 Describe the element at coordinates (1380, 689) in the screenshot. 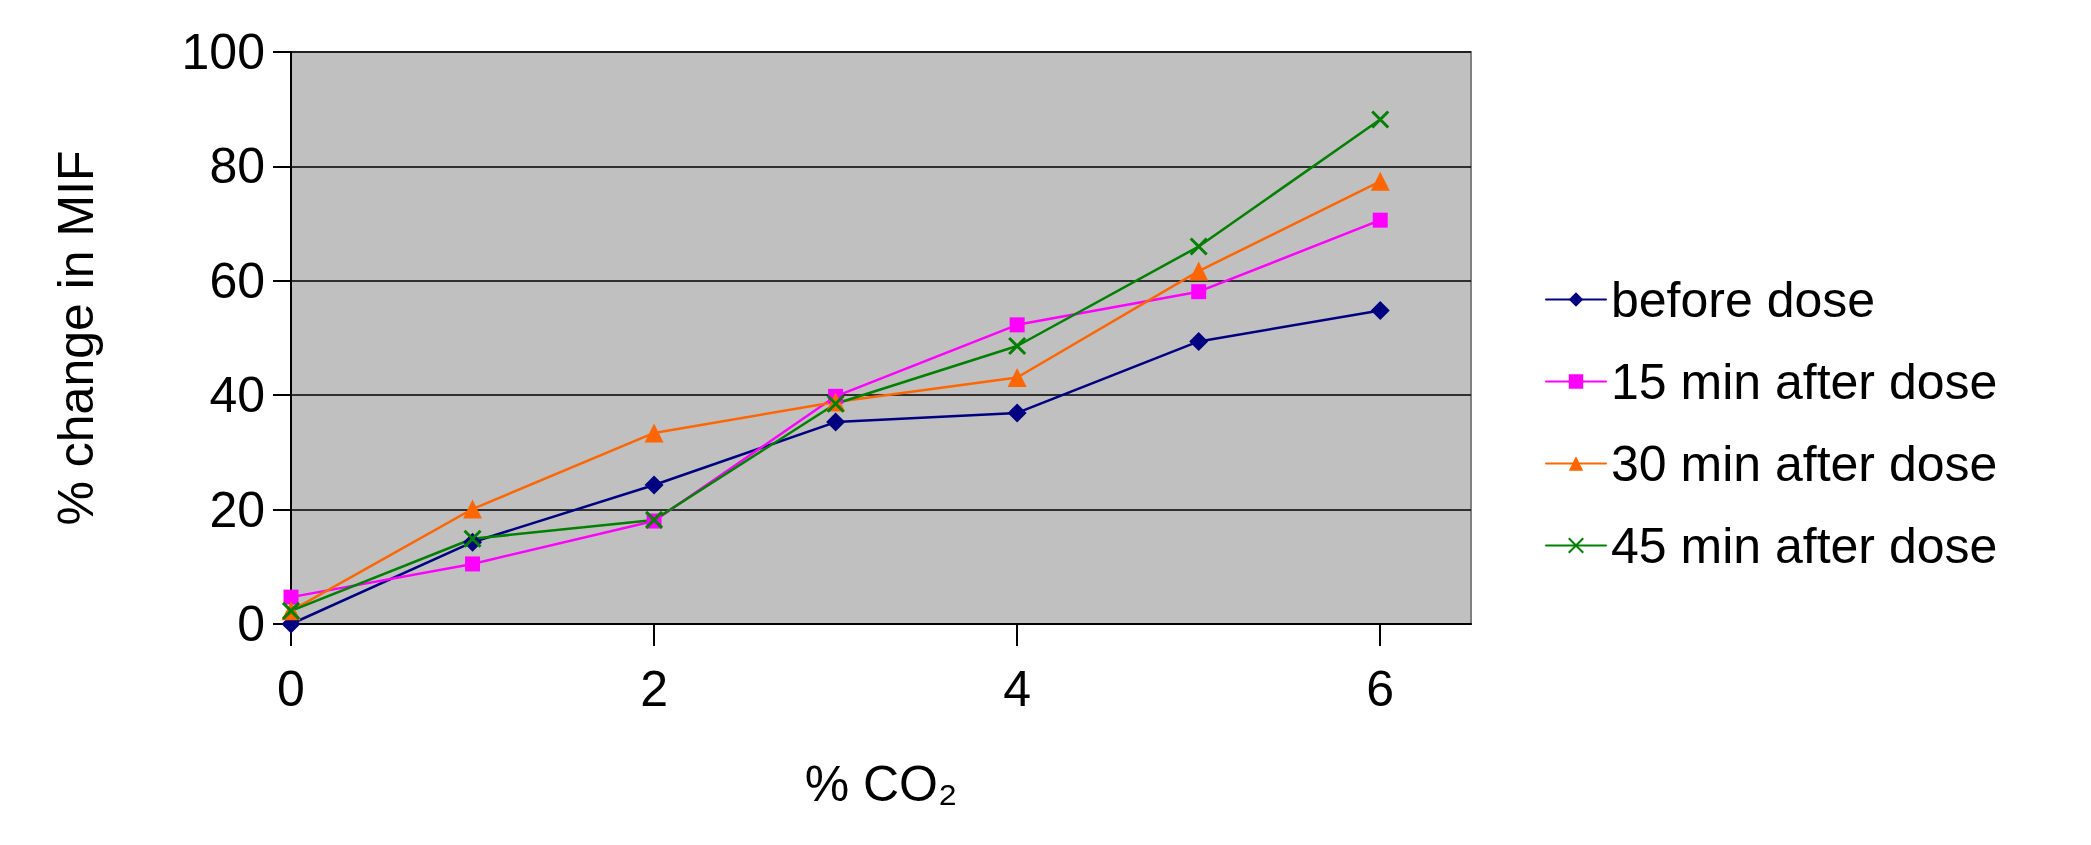

I see `x-tick-label: 6` at that location.